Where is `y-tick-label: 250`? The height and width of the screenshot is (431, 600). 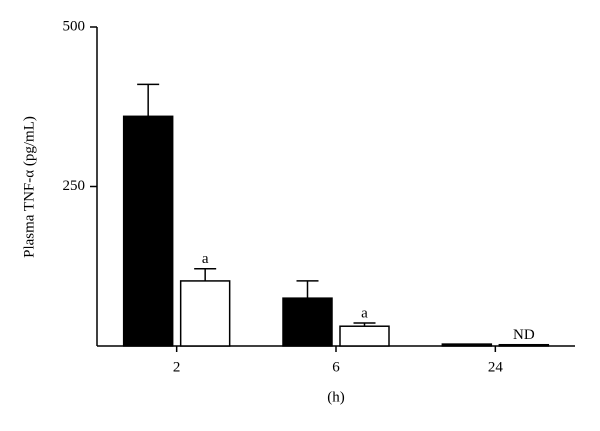 y-tick-label: 250 is located at coordinates (74, 186).